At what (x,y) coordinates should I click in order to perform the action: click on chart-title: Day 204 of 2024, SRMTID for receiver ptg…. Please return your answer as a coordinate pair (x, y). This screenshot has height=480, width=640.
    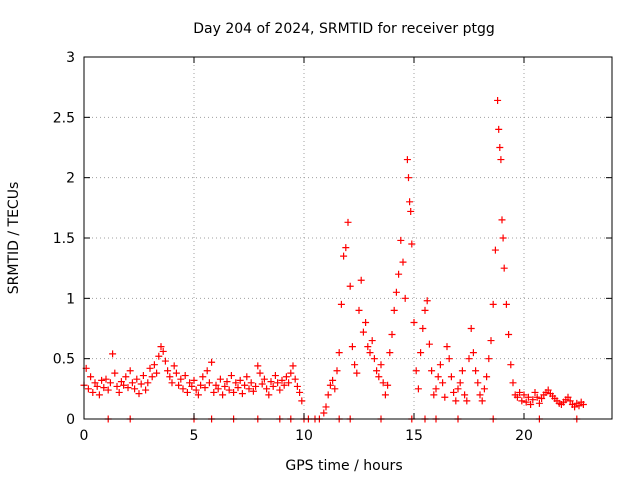
    Looking at the image, I should click on (344, 29).